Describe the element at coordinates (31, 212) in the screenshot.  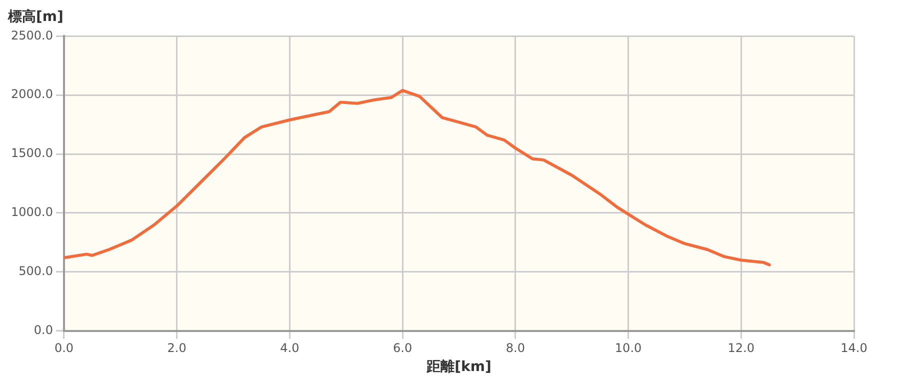
I see `y-tick-label: 1000.0` at that location.